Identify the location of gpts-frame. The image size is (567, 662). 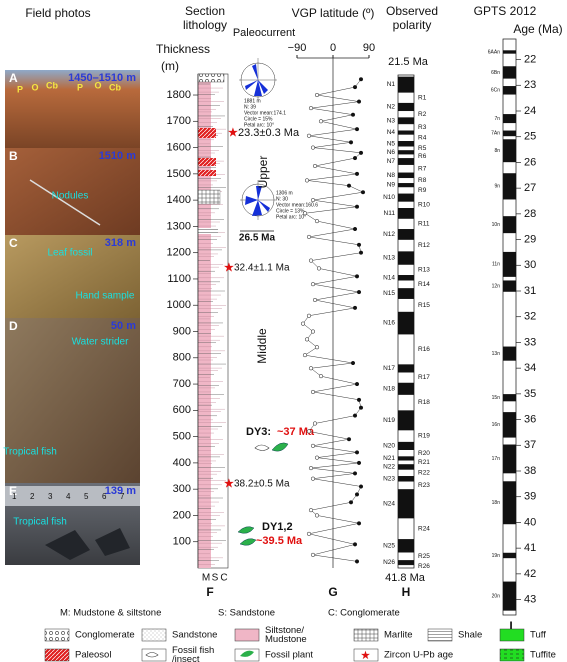
(509, 327).